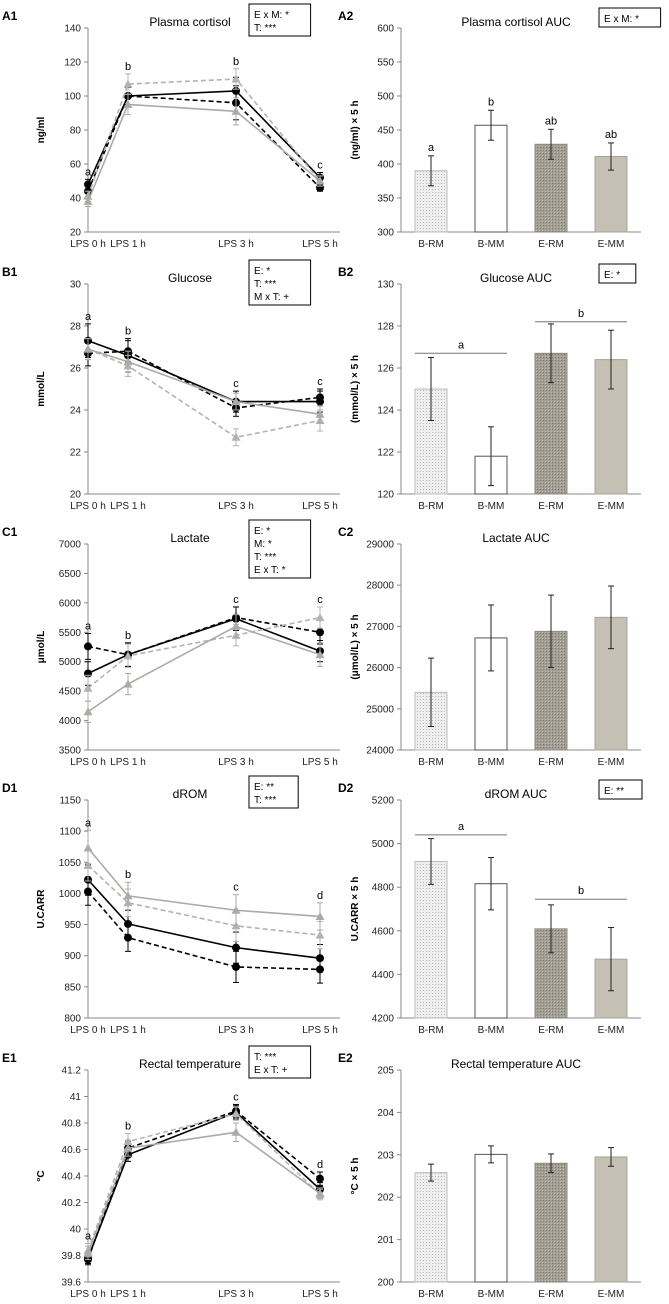 This screenshot has width=669, height=1304. I want to click on chart-c1-x-tick-label: LPS 0 h, so click(88, 762).